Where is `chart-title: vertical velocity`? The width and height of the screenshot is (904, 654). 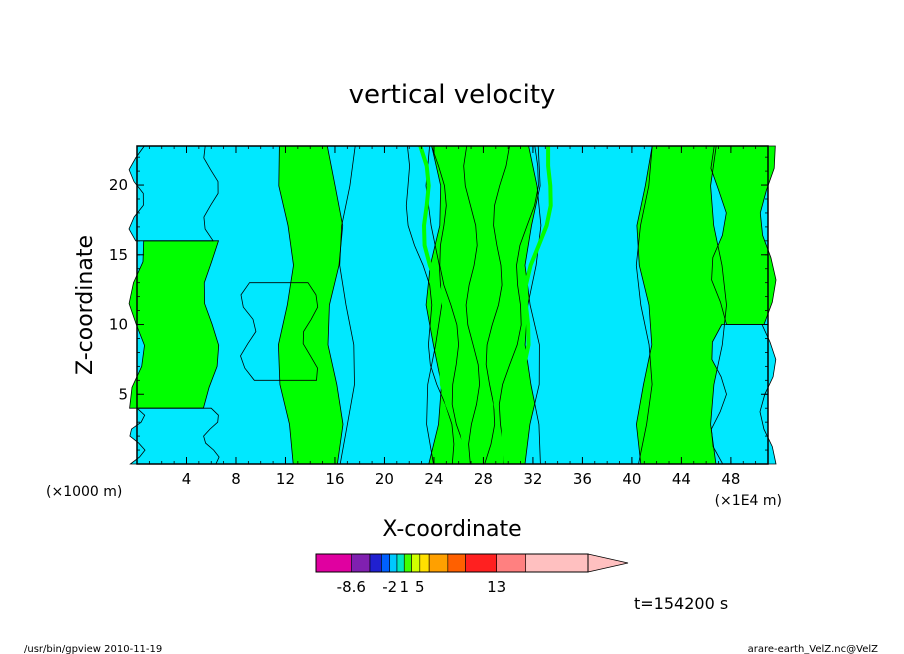
chart-title: vertical velocity is located at coordinates (452, 95).